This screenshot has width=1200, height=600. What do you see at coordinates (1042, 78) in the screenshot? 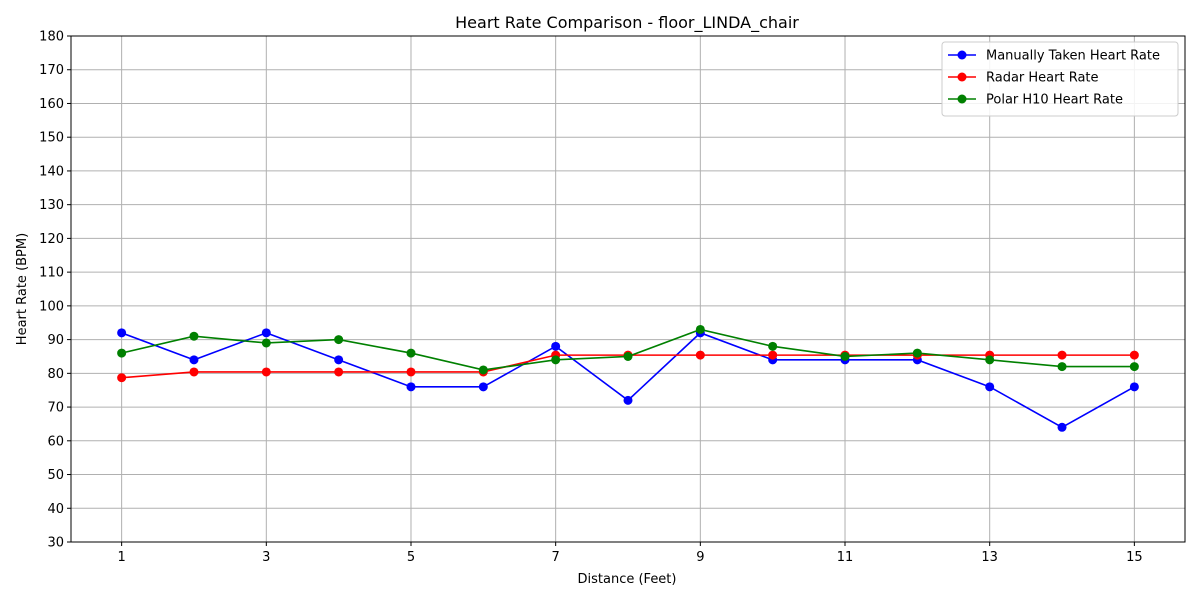
I see `legend-label: Radar Heart Rate` at bounding box center [1042, 78].